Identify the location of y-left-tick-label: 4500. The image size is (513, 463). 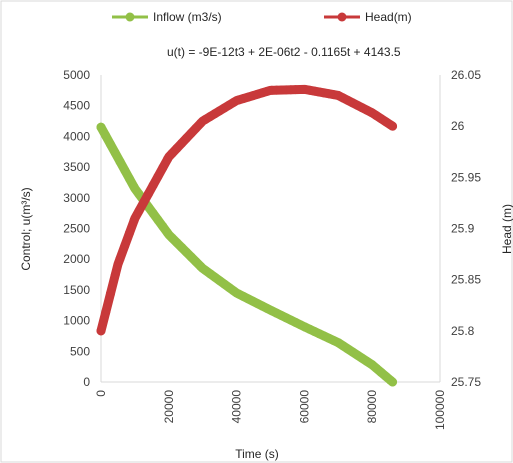
(76, 106).